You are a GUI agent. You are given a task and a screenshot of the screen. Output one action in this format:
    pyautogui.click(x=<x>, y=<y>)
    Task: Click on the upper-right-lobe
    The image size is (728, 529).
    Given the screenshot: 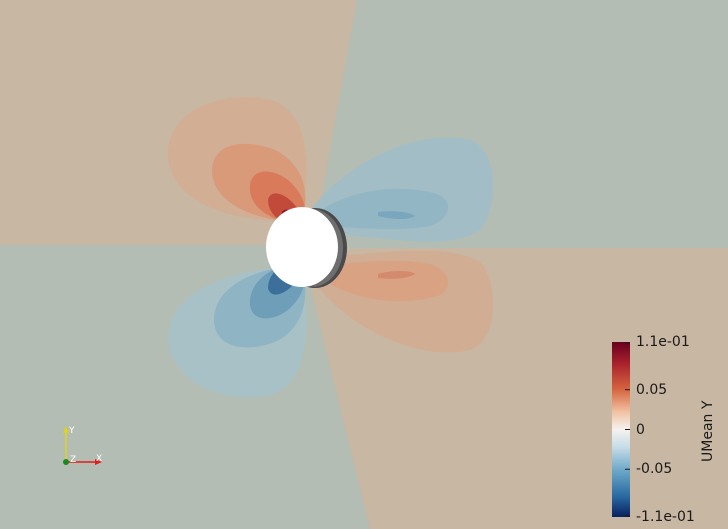 What is the action you would take?
    pyautogui.click(x=403, y=189)
    